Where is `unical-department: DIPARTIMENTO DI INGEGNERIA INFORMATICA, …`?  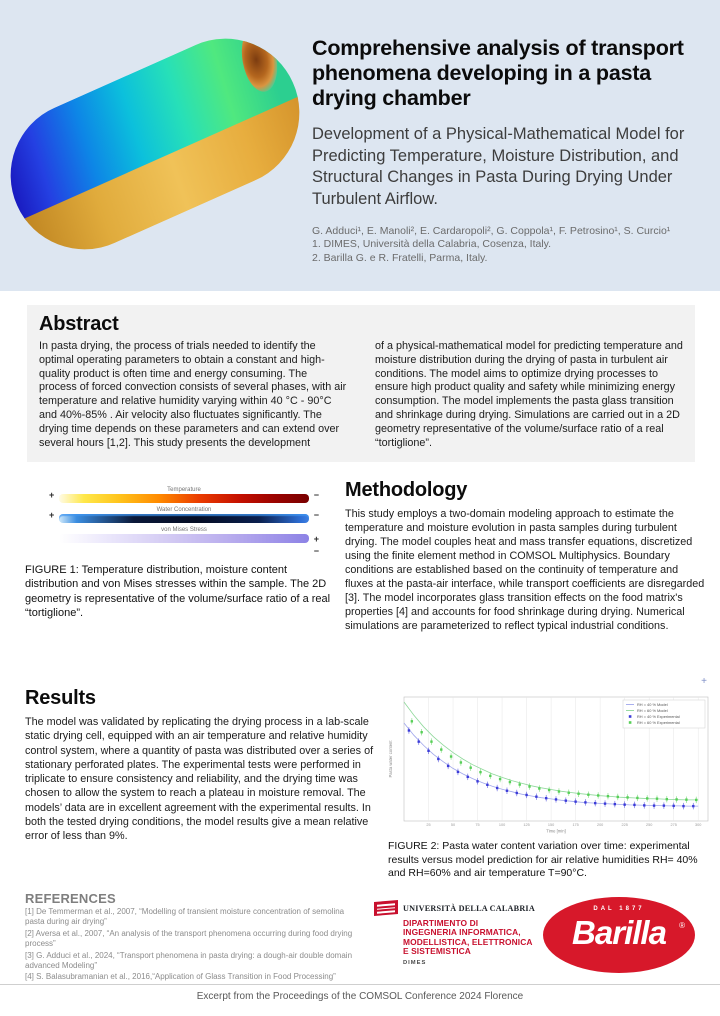 unical-department: DIPARTIMENTO DI INGEGNERIA INFORMATICA, … is located at coordinates (471, 937).